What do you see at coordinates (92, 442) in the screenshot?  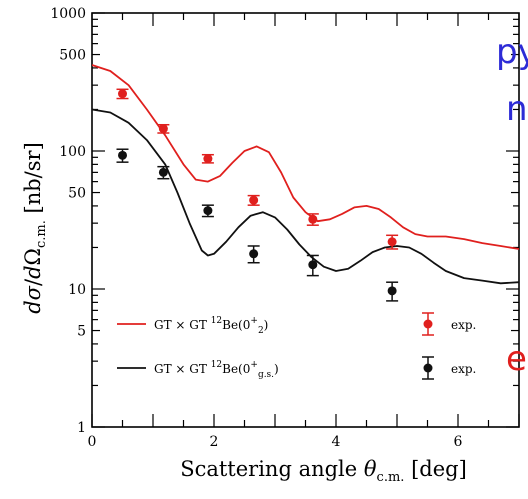 I see `x-tick-label: 0` at bounding box center [92, 442].